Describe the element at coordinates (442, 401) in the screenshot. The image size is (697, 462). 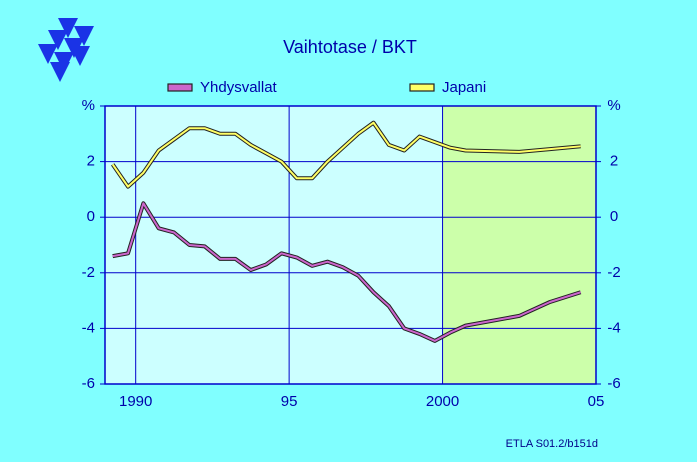
I see `x-tick-label: 2000` at that location.